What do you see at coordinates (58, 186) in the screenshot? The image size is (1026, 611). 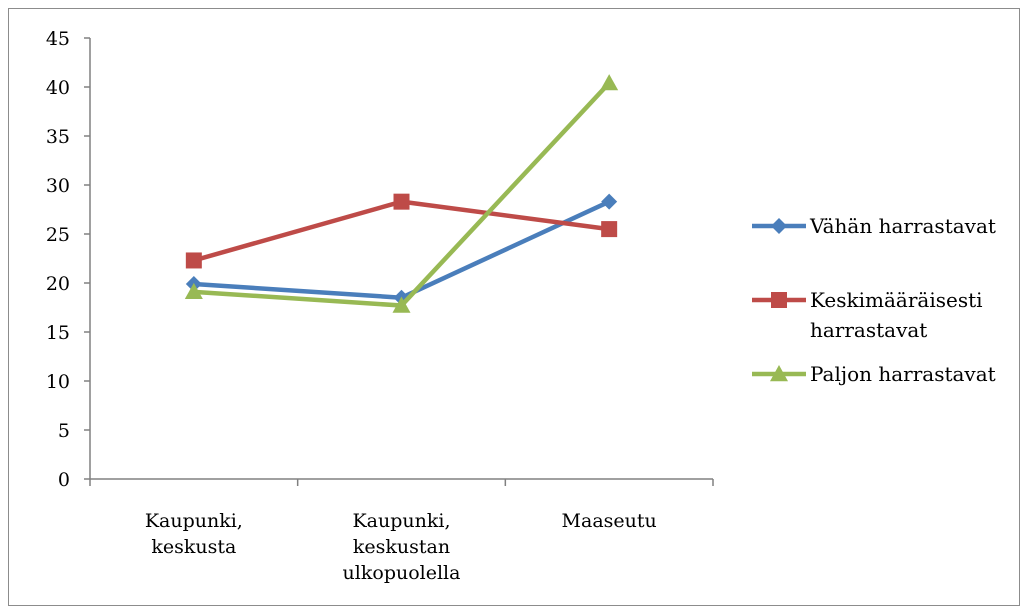 I see `y-tick-label: 30` at bounding box center [58, 186].